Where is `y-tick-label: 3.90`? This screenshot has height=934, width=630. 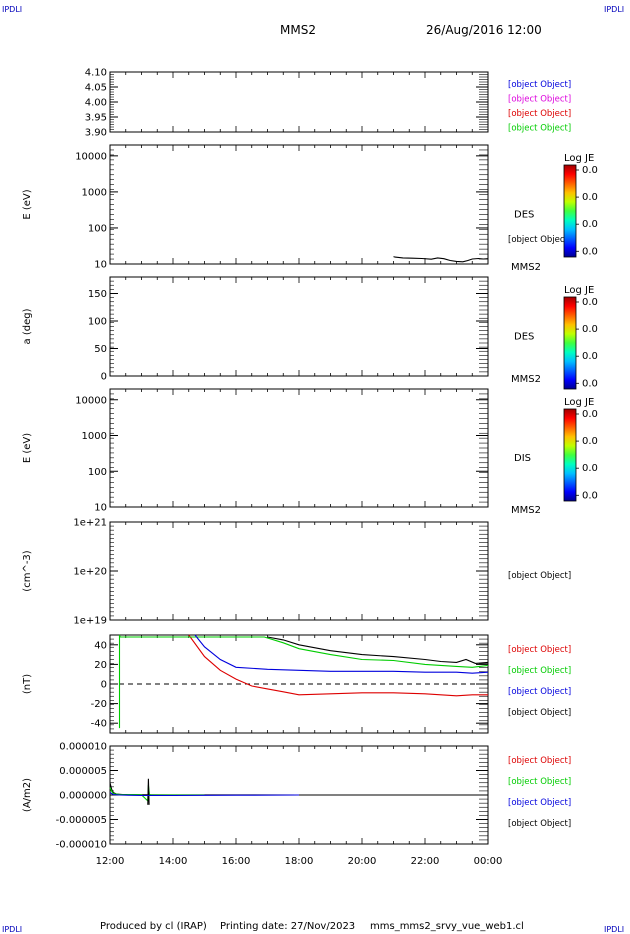
y-tick-label: 3.90 is located at coordinates (96, 133).